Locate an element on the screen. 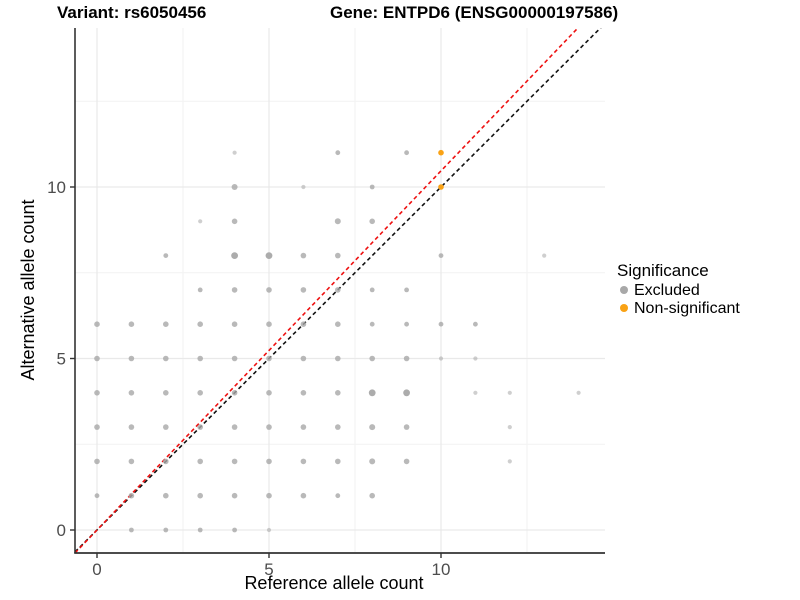 This screenshot has width=800, height=600. legend-label-excluded: Excluded is located at coordinates (667, 290).